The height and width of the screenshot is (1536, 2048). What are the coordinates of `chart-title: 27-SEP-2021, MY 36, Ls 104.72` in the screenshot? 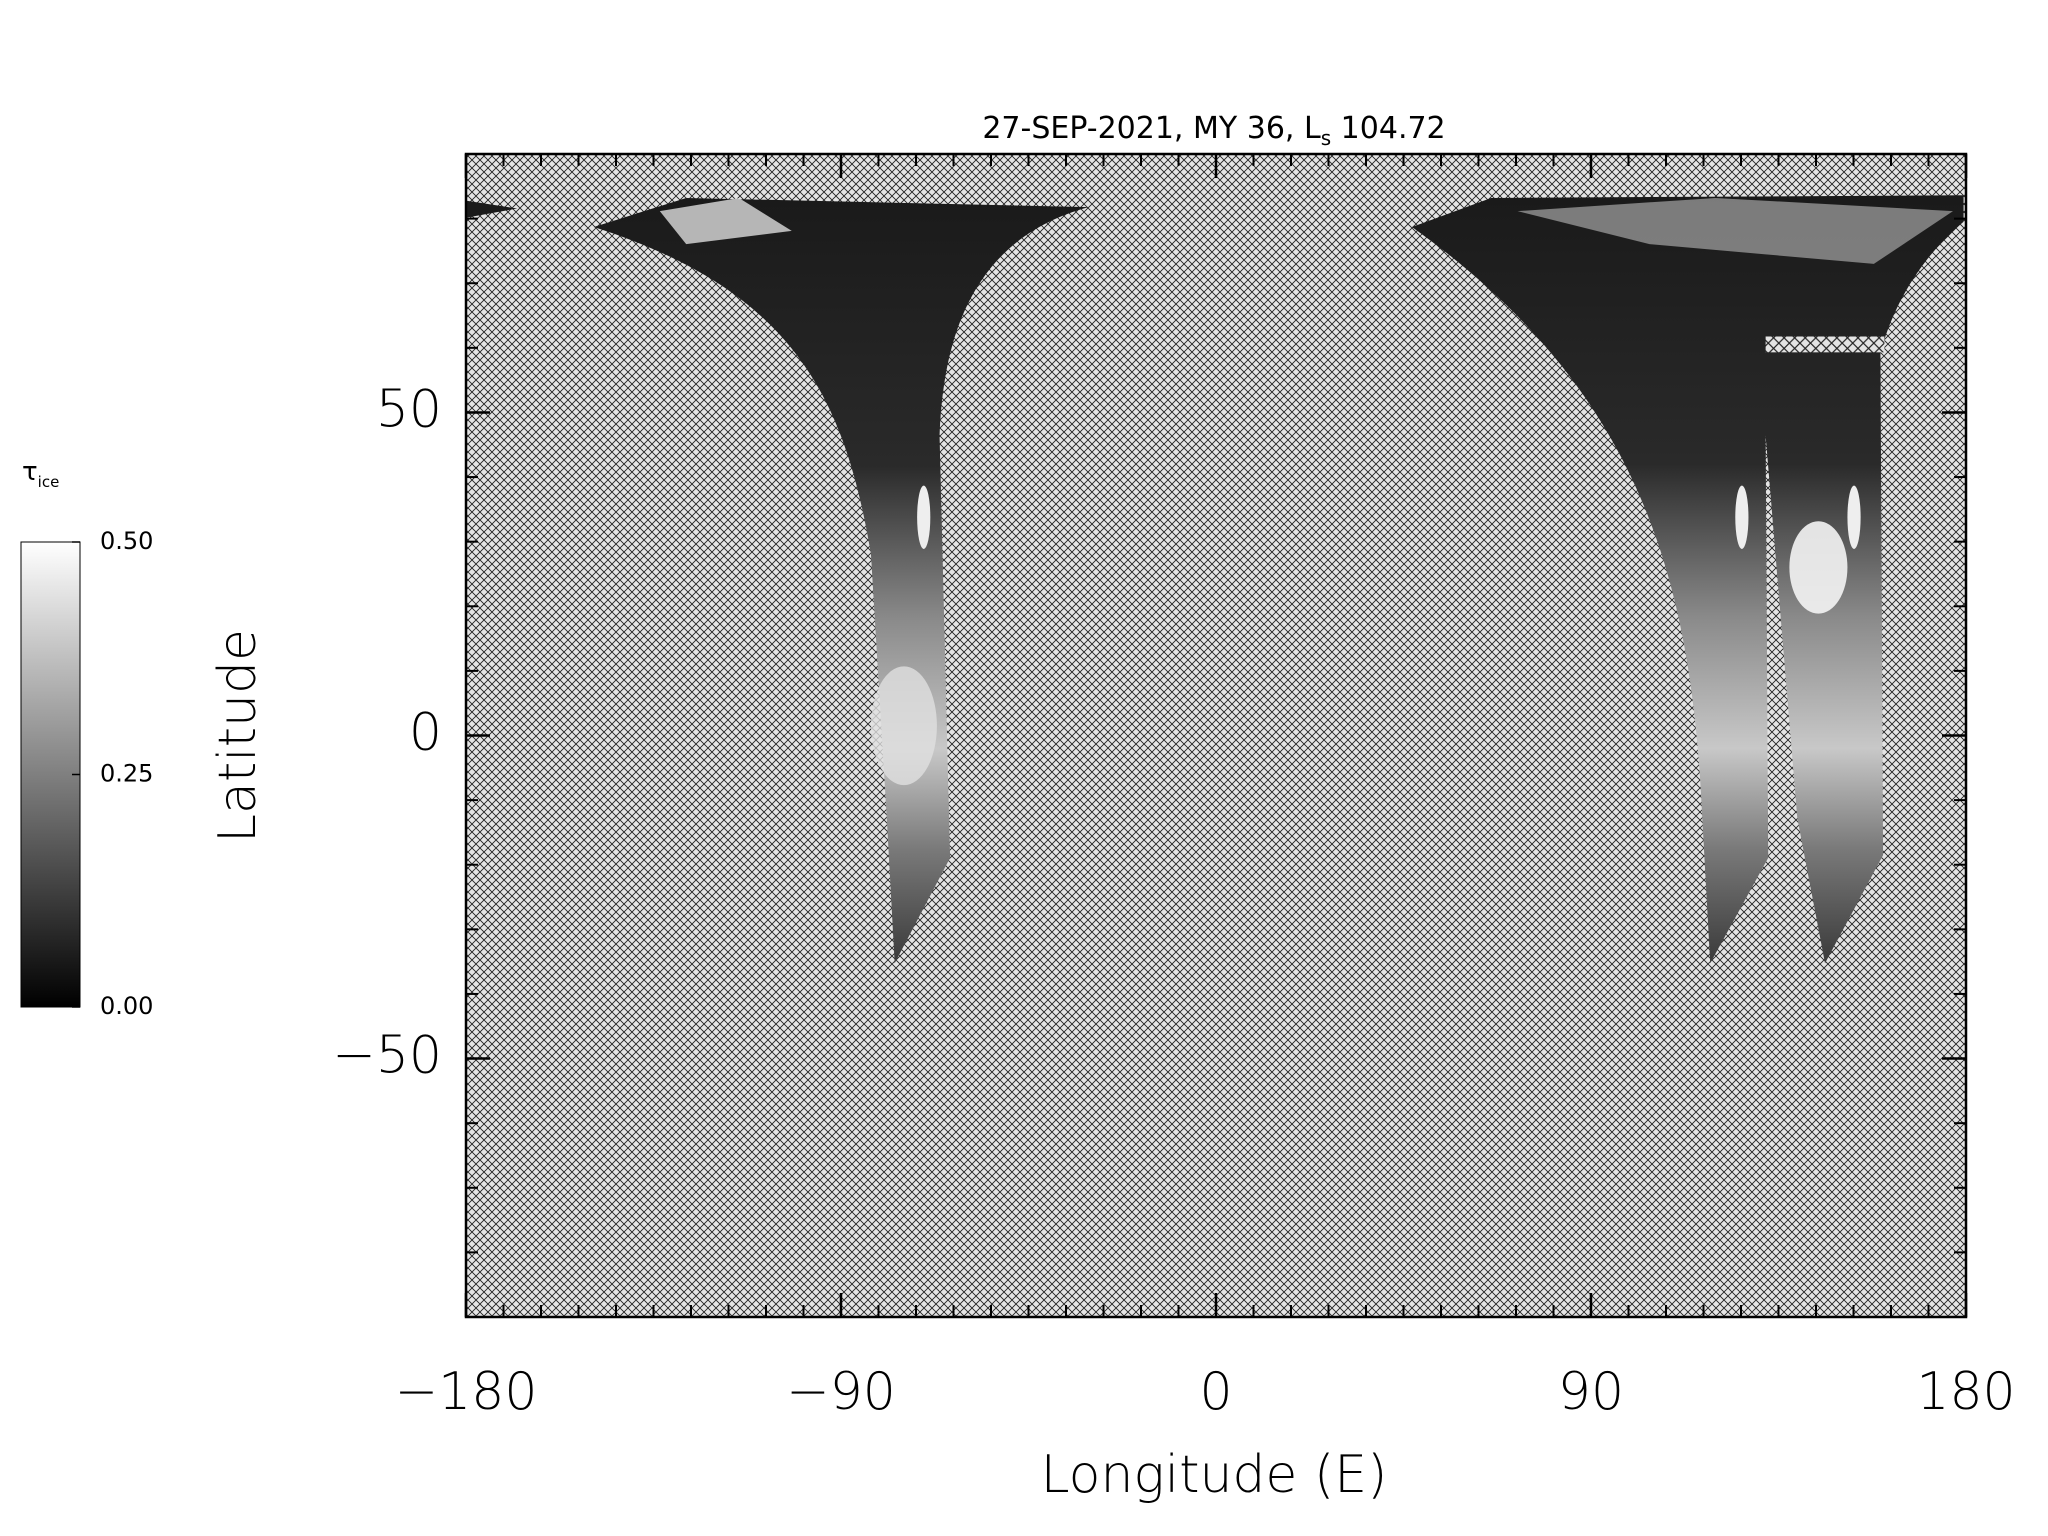 It's located at (1213, 130).